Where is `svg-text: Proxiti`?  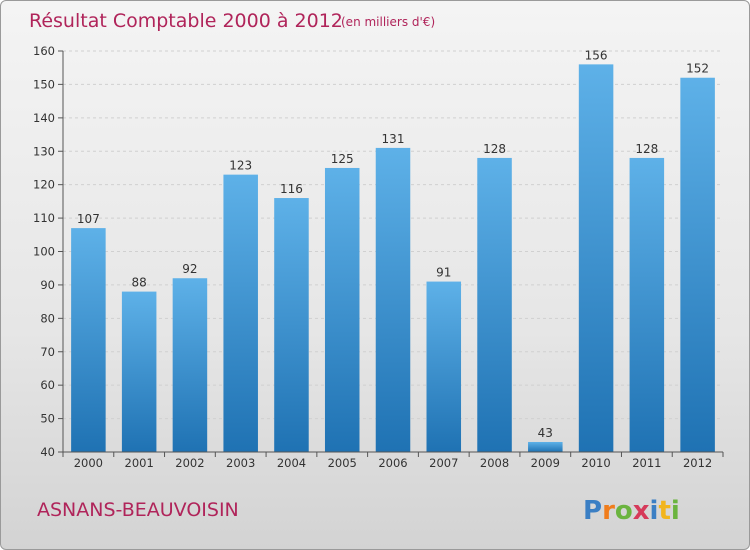 svg-text: Proxiti is located at coordinates (631, 511).